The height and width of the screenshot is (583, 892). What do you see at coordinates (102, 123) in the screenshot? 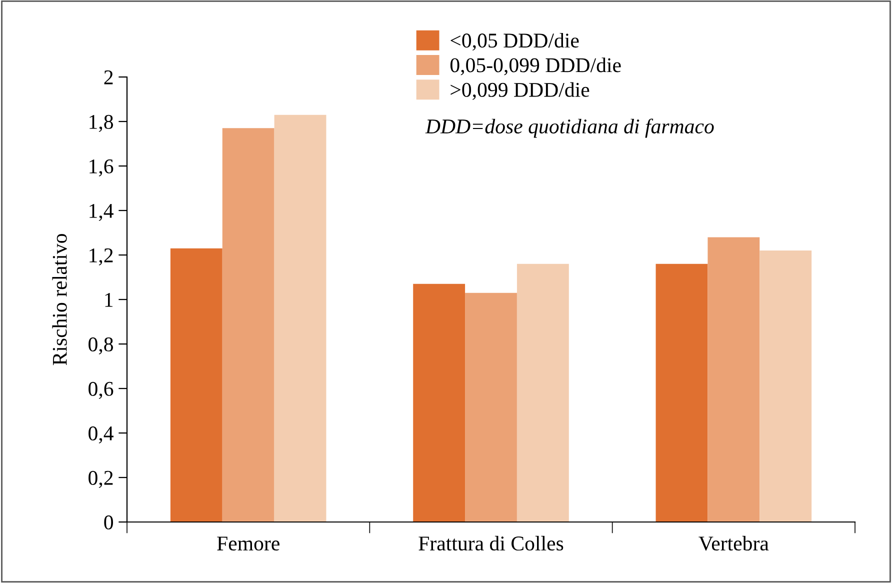
I see `y-tick-label: 1,8` at bounding box center [102, 123].